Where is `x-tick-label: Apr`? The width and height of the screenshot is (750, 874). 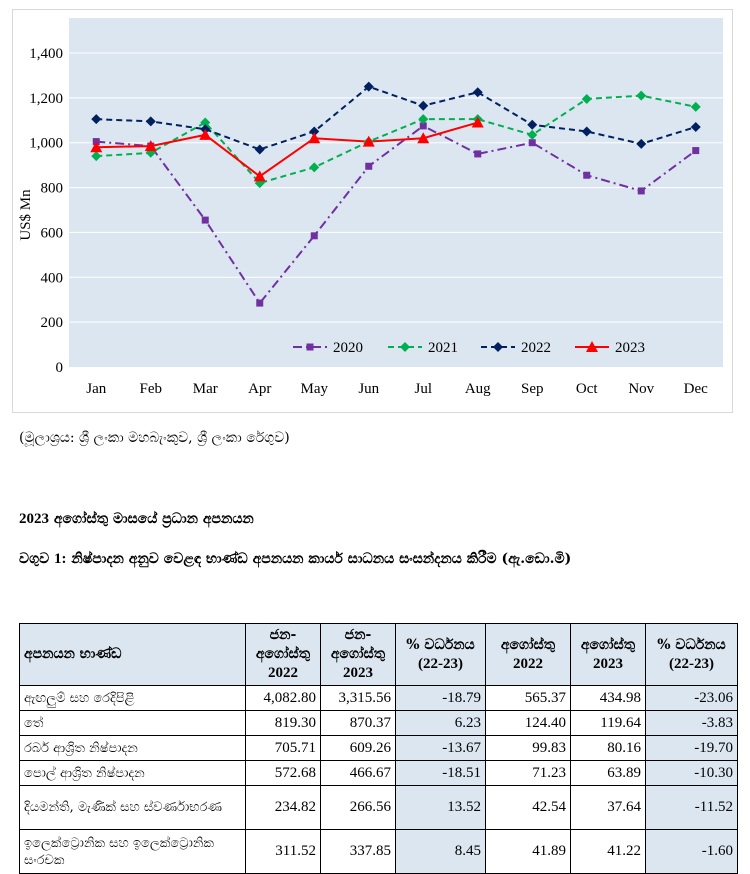
x-tick-label: Apr is located at coordinates (259, 389).